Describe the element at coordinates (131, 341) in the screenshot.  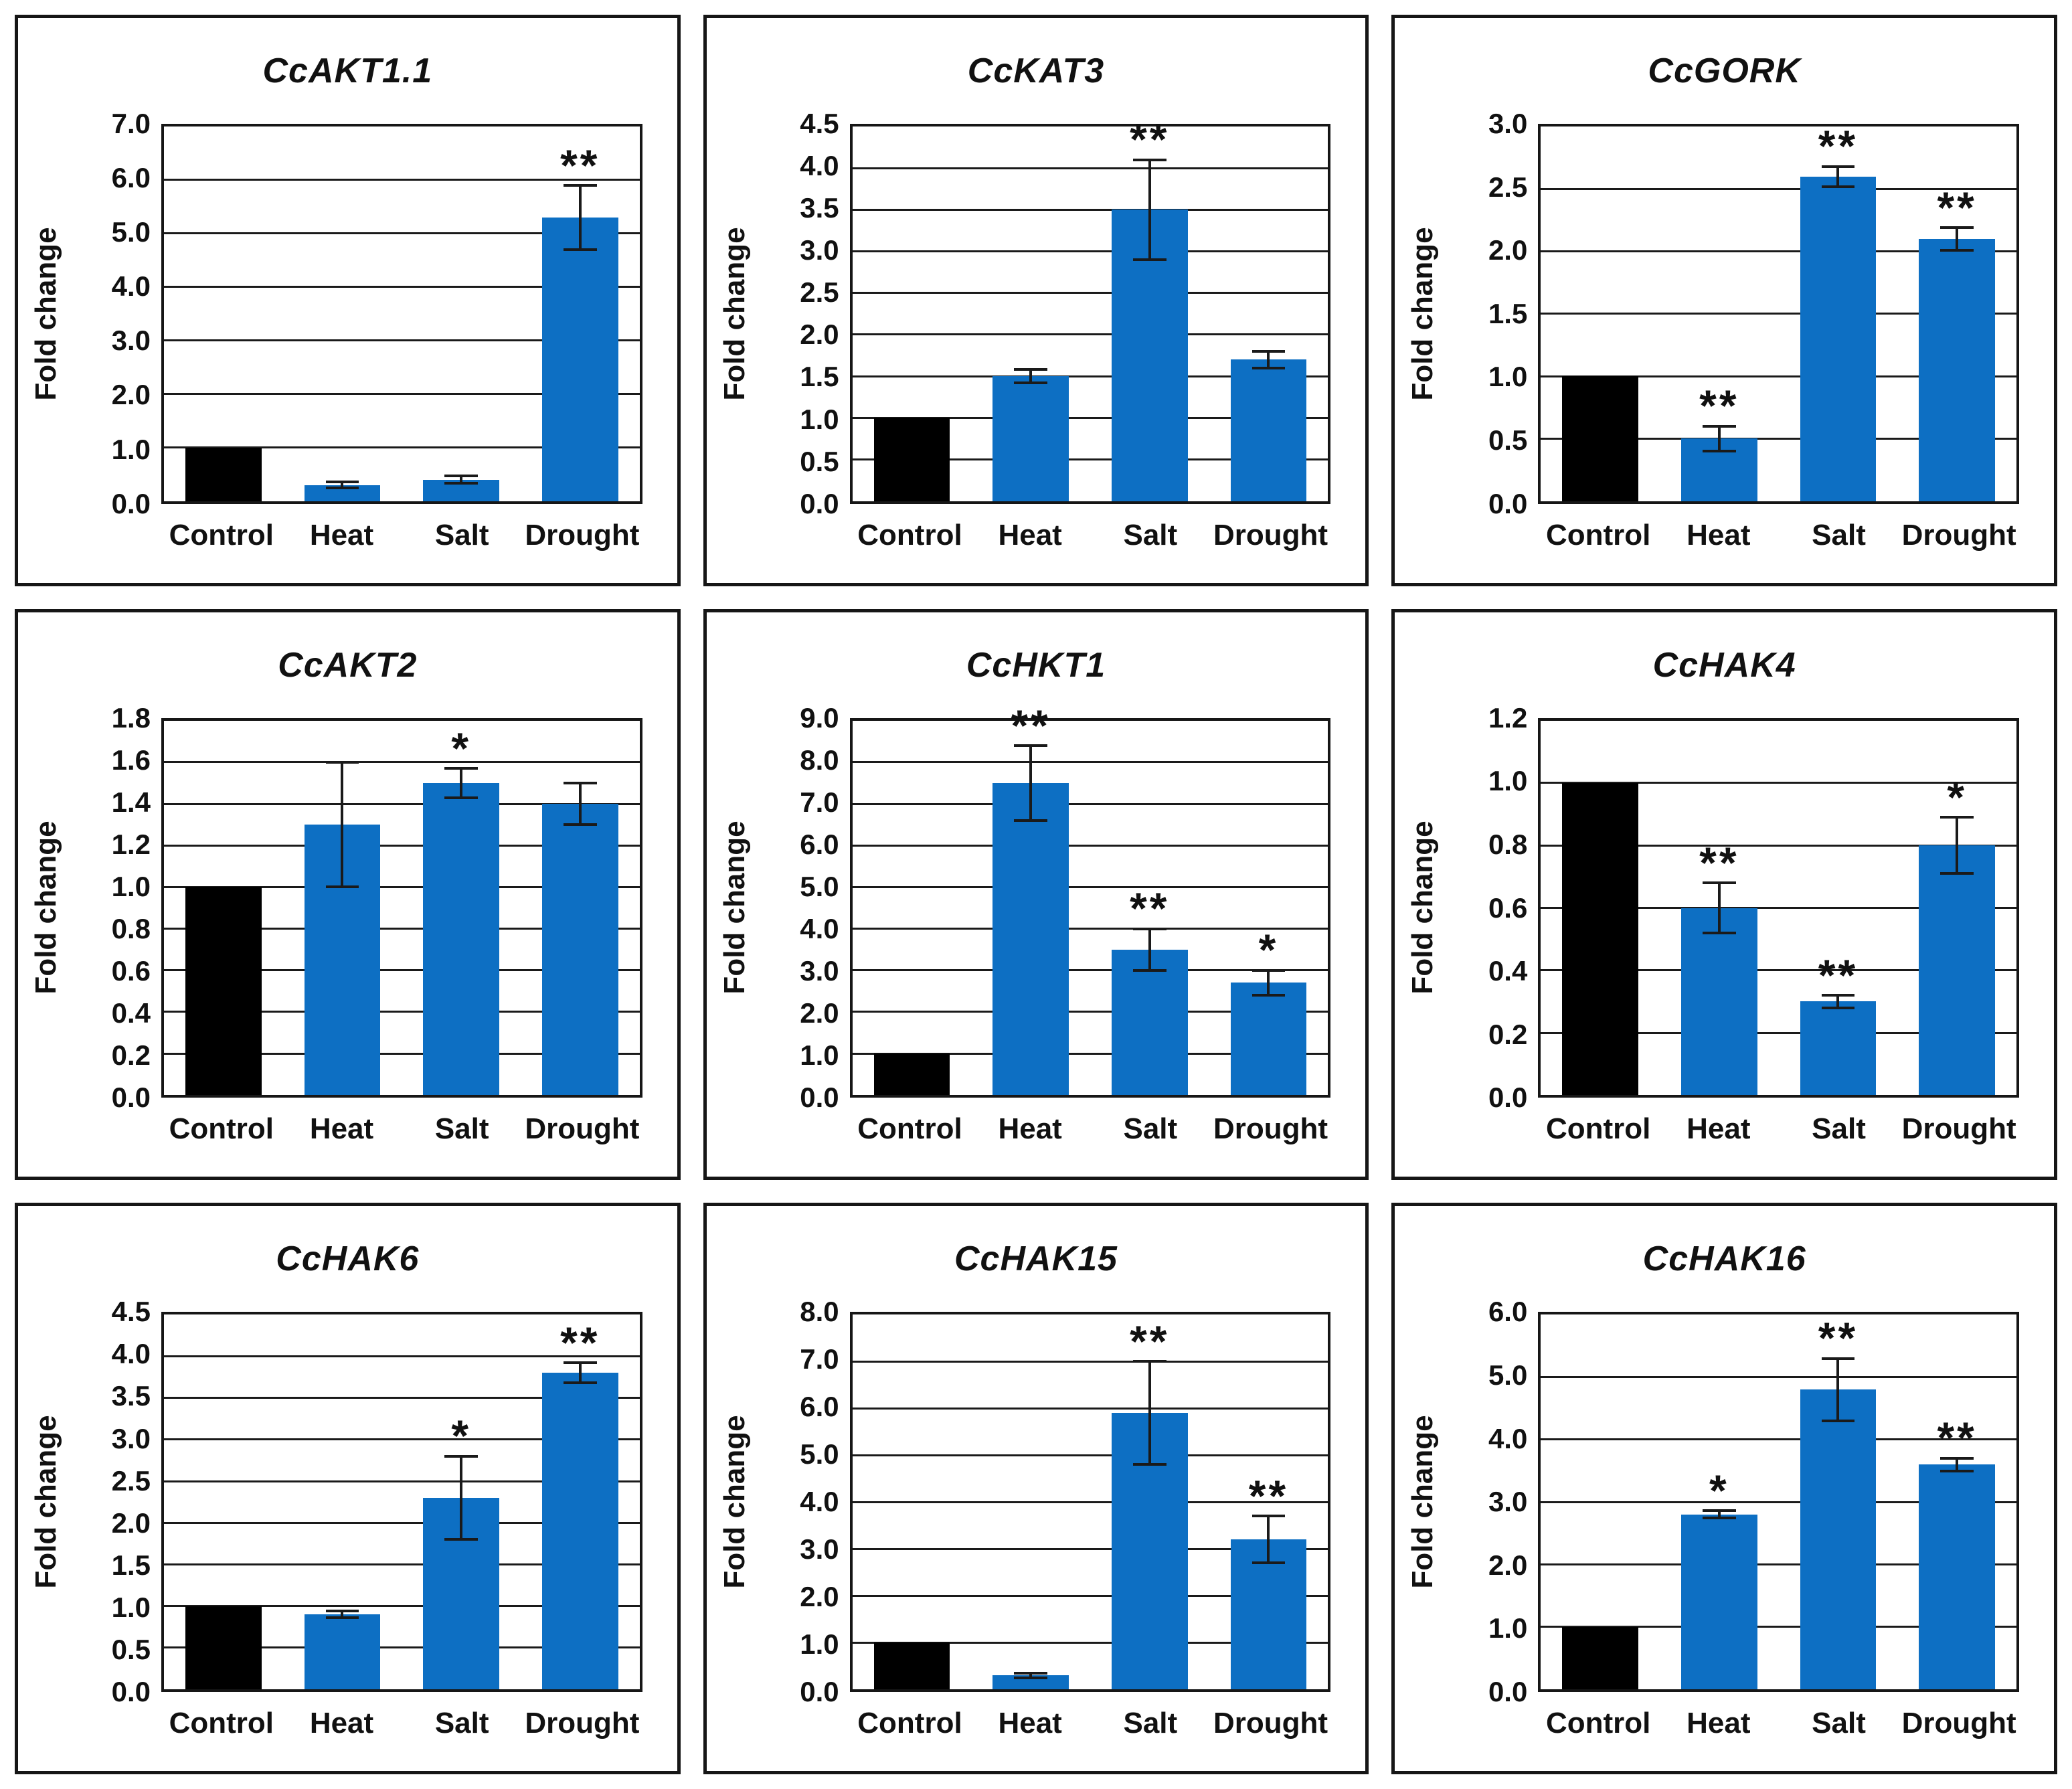
I see `y-axis-tick-label: 3.0` at that location.